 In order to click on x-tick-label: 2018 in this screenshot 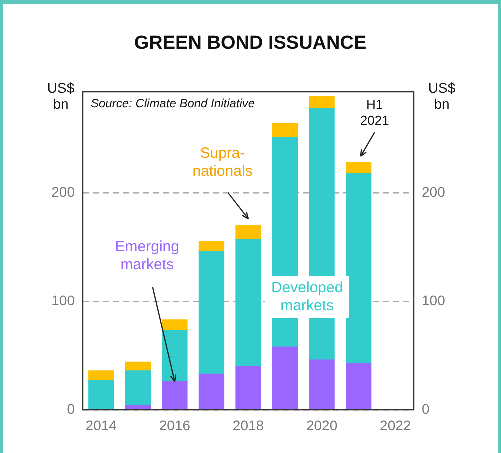, I will do `click(248, 425)`.